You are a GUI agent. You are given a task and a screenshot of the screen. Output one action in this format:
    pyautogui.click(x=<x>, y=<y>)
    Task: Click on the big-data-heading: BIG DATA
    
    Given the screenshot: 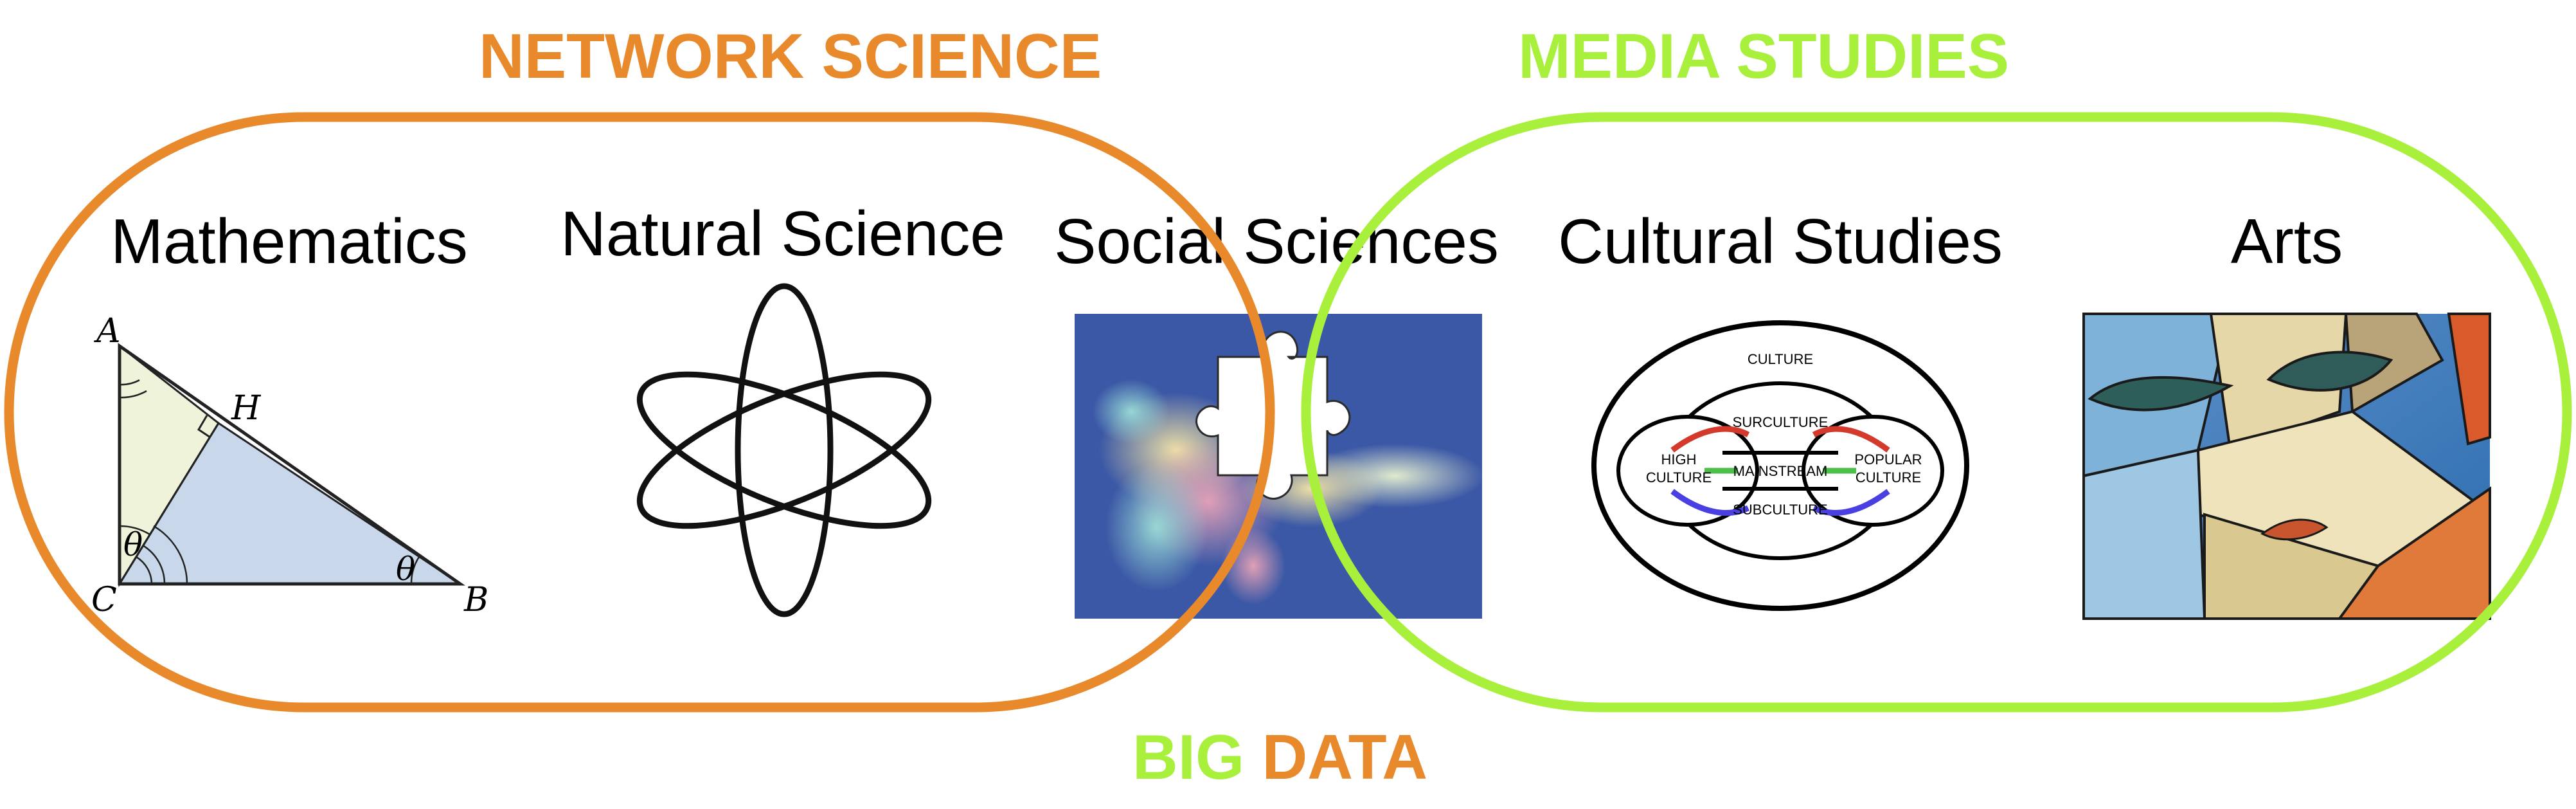 What is the action you would take?
    pyautogui.click(x=1279, y=756)
    